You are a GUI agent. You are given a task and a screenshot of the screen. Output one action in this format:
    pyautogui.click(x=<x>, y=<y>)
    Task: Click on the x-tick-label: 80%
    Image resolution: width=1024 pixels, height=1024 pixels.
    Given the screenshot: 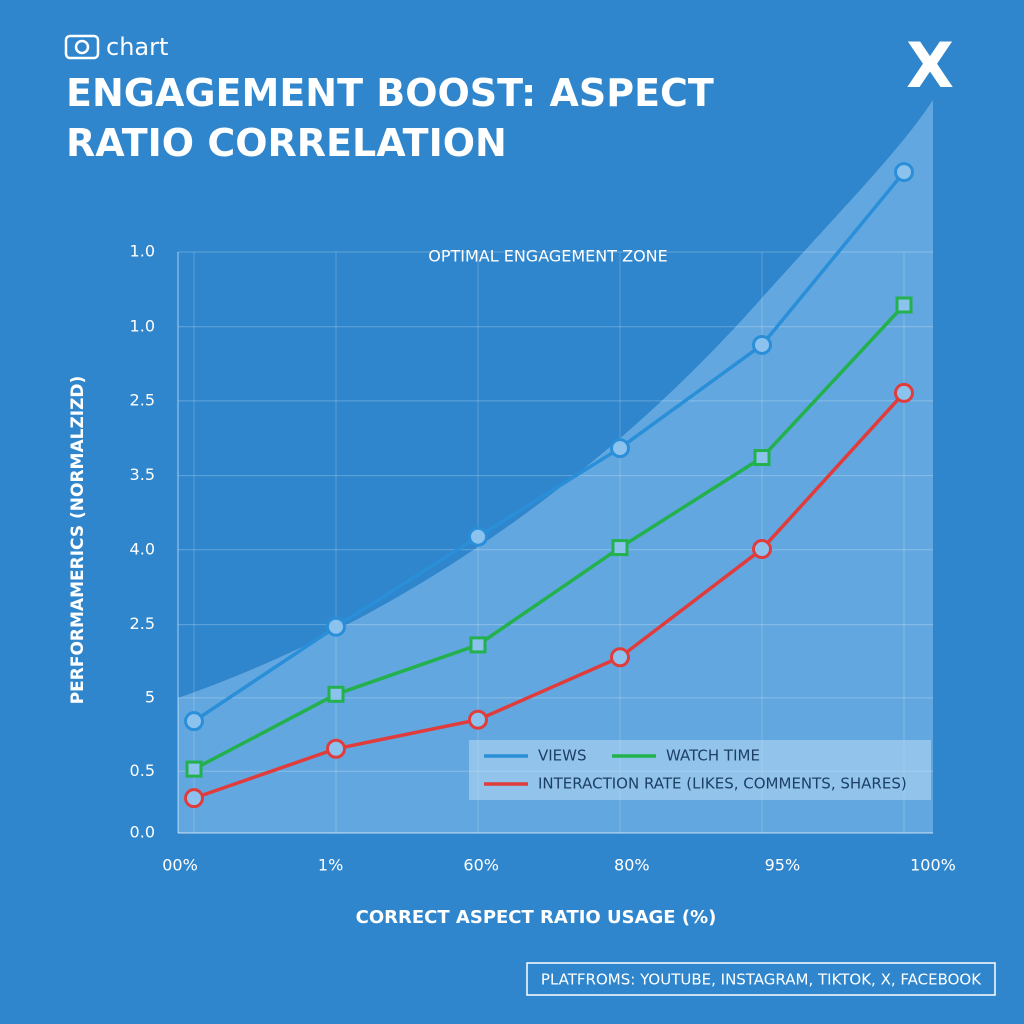 What is the action you would take?
    pyautogui.click(x=632, y=865)
    